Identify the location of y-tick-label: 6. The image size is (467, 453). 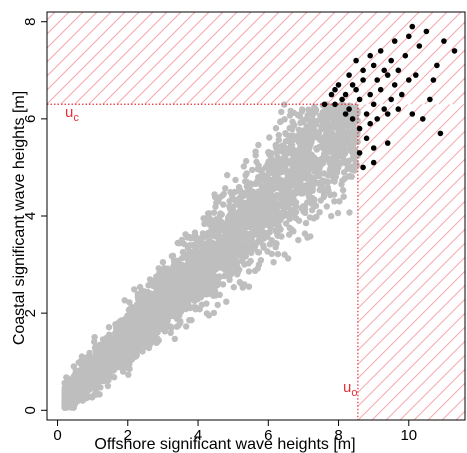
(30, 119).